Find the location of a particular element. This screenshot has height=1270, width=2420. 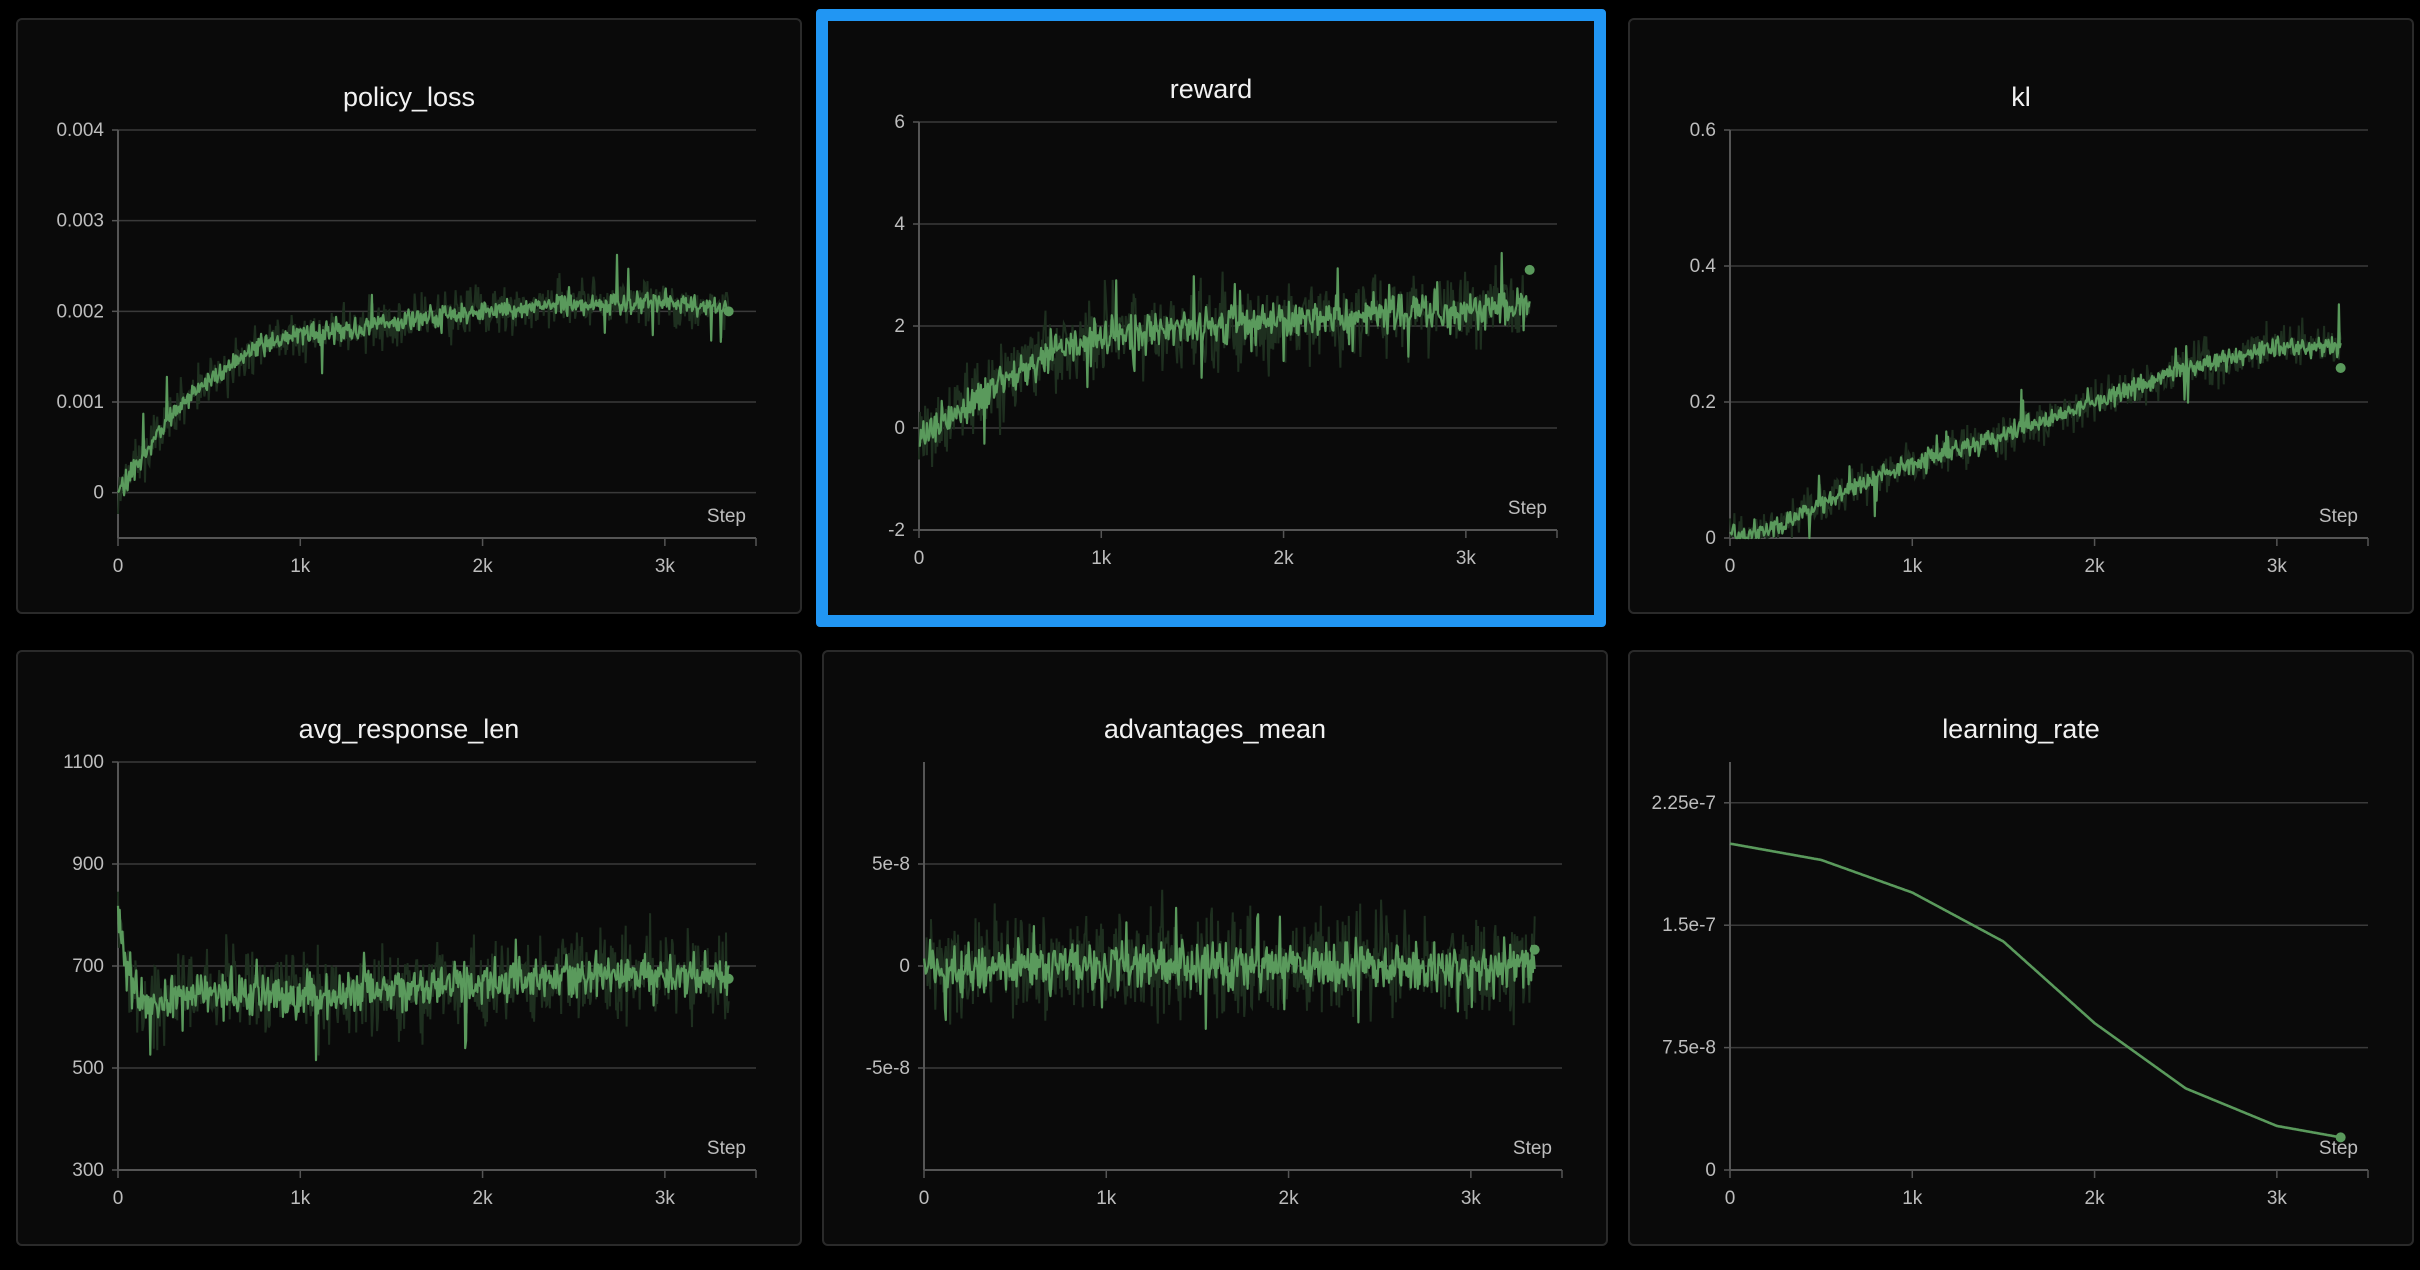

y-tick-label: 900 is located at coordinates (88, 864).